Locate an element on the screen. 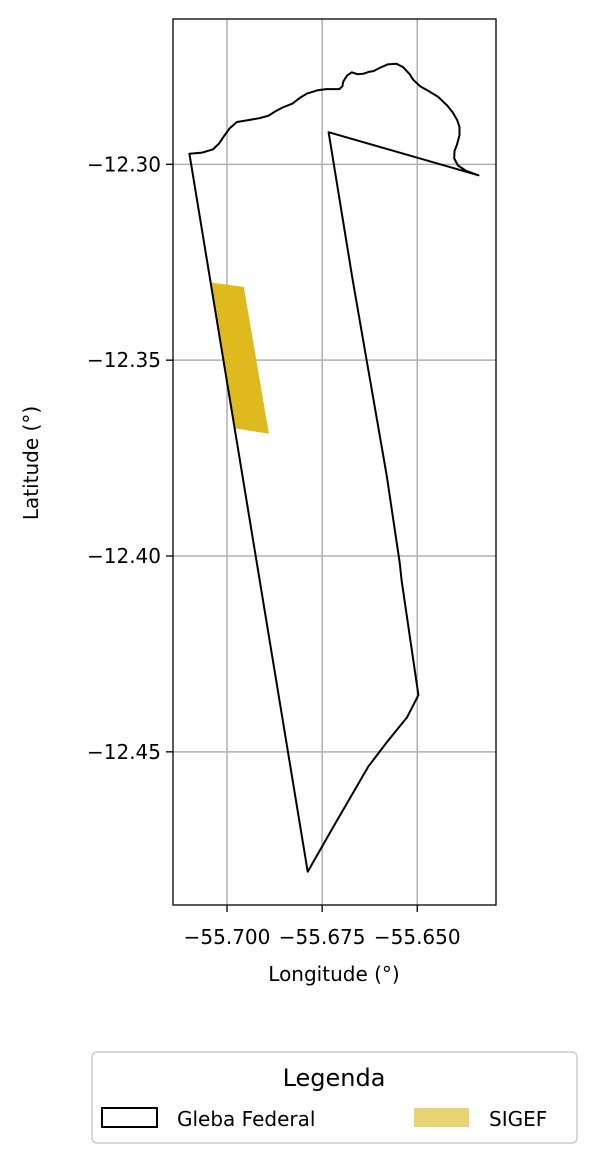  x-axis-ticks: −55.700 −55.675 −55.650 is located at coordinates (322, 927).